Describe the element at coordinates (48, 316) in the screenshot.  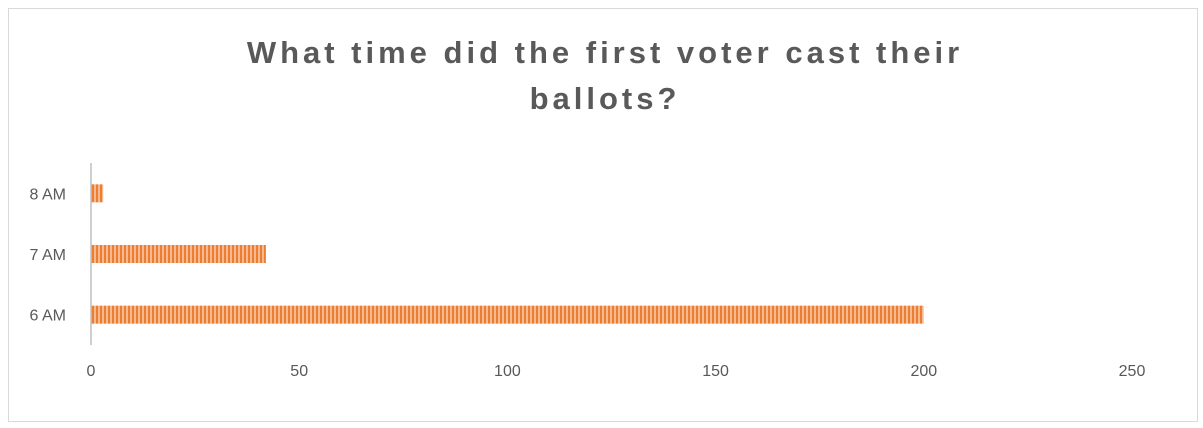
I see `category-label: 6 AM` at that location.